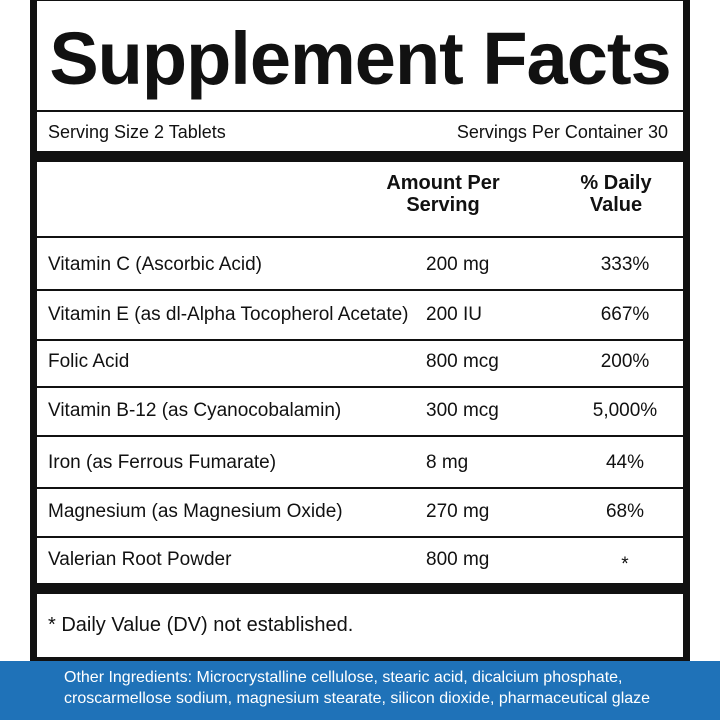 The width and height of the screenshot is (720, 720). What do you see at coordinates (195, 410) in the screenshot?
I see `ingredient-name: Vitamin B-12 (as Cyanocobalamin)` at bounding box center [195, 410].